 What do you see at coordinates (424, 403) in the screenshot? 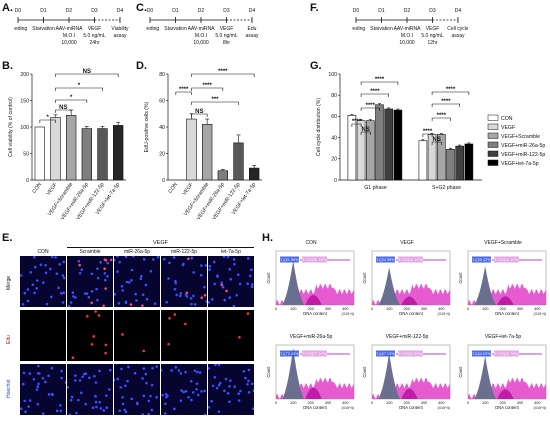
I see `flow-xtick-label: 300` at bounding box center [424, 403].